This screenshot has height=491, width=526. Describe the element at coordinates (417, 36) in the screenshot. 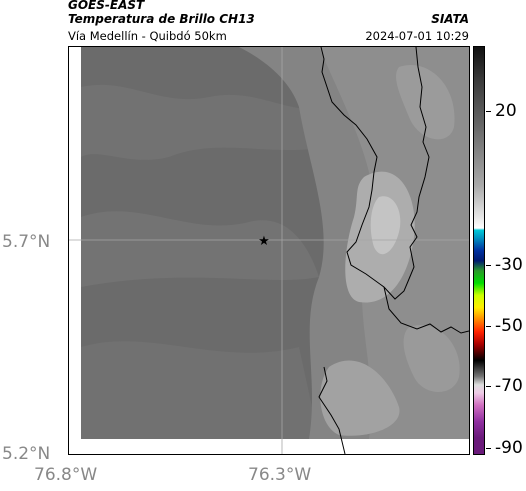

I see `timestamp-label: 2024-07-01 10:29` at that location.